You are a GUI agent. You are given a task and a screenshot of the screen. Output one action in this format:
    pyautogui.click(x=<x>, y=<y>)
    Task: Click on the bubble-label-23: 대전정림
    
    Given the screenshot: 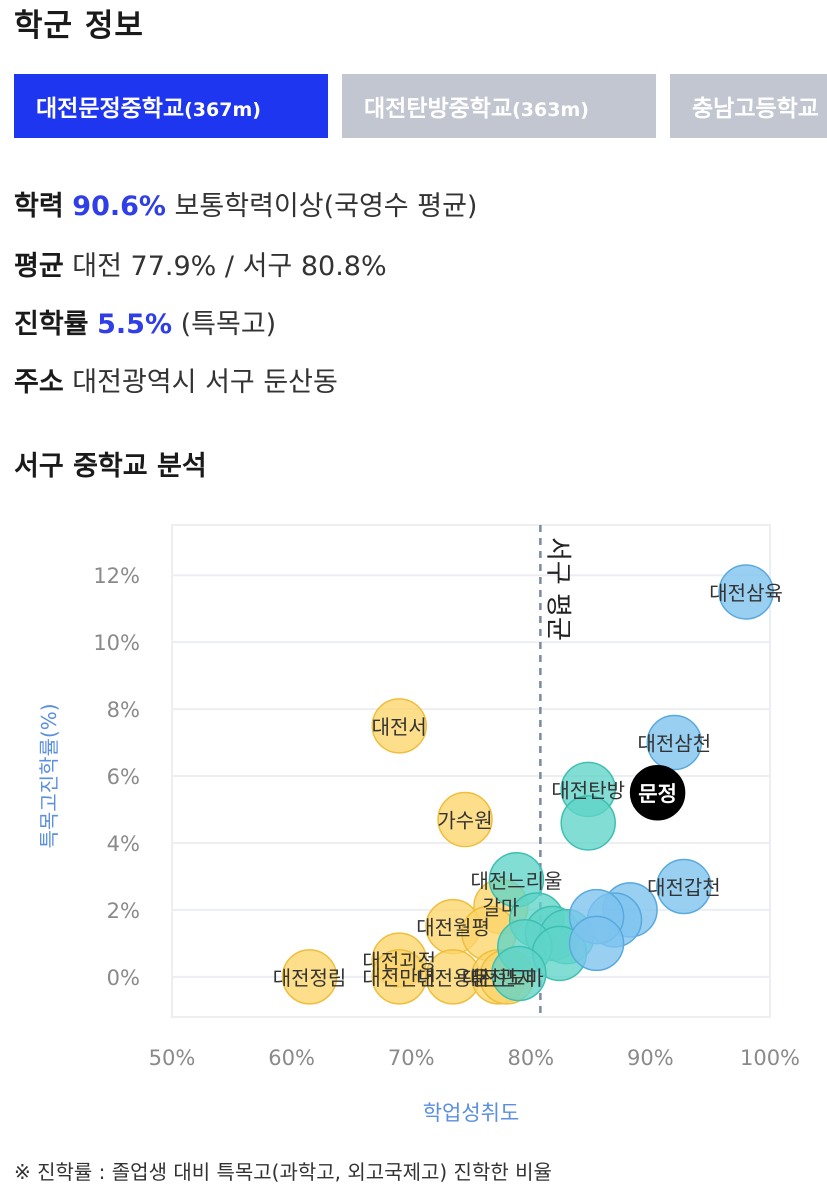 What is the action you would take?
    pyautogui.click(x=310, y=978)
    